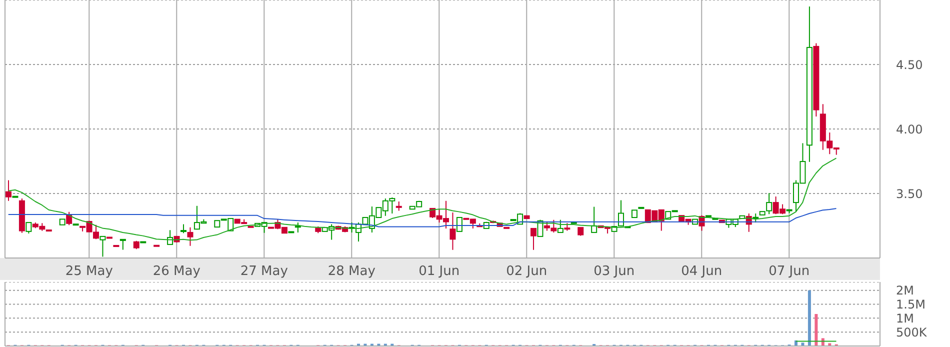  Describe the element at coordinates (701, 272) in the screenshot. I see `x-tick-label: 04 Jun` at that location.